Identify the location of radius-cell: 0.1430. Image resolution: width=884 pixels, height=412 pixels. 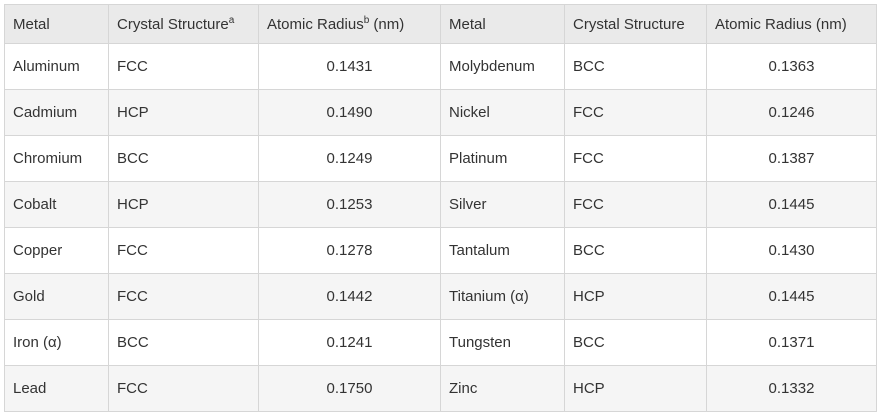
(791, 250).